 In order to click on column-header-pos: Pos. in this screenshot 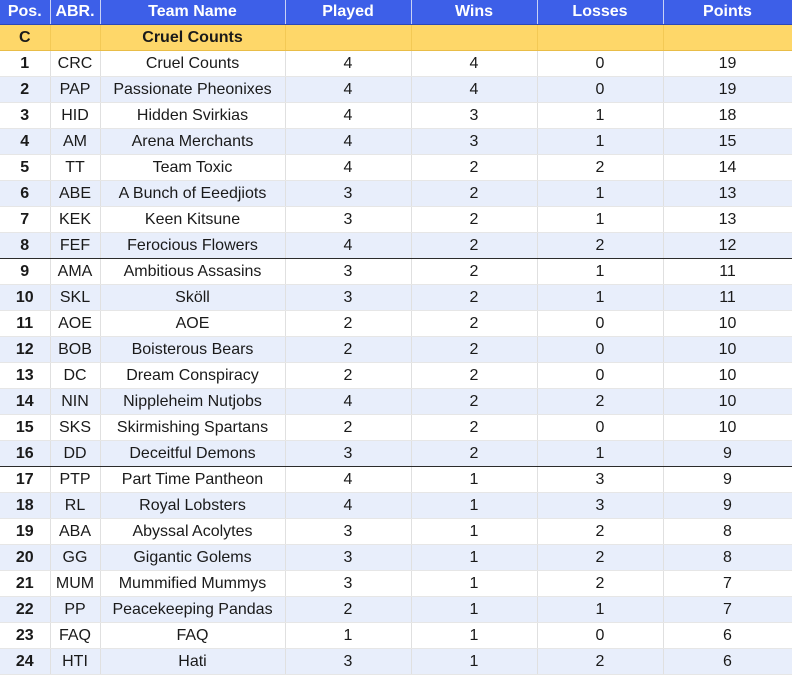, I will do `click(25, 12)`.